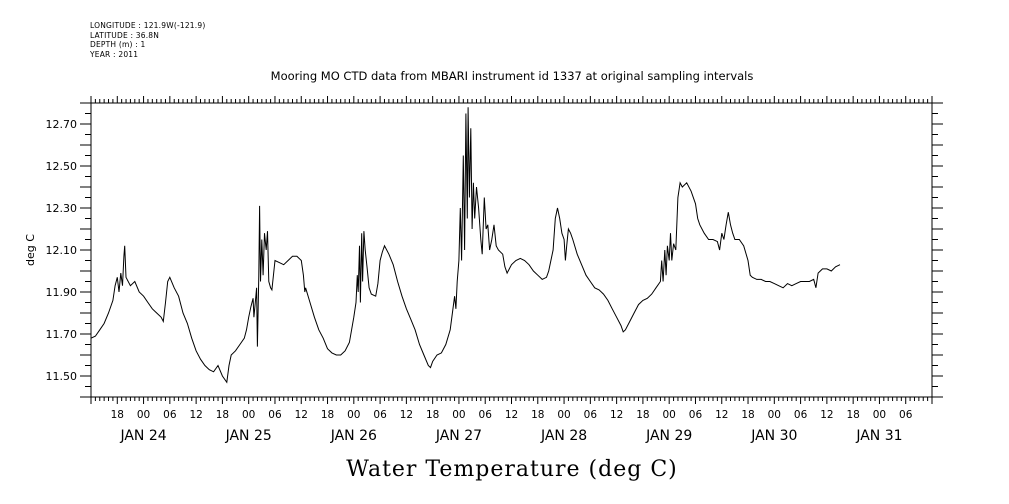 This screenshot has height=504, width=1009. Describe the element at coordinates (62, 250) in the screenshot. I see `y-tick-label: 12.10` at that location.